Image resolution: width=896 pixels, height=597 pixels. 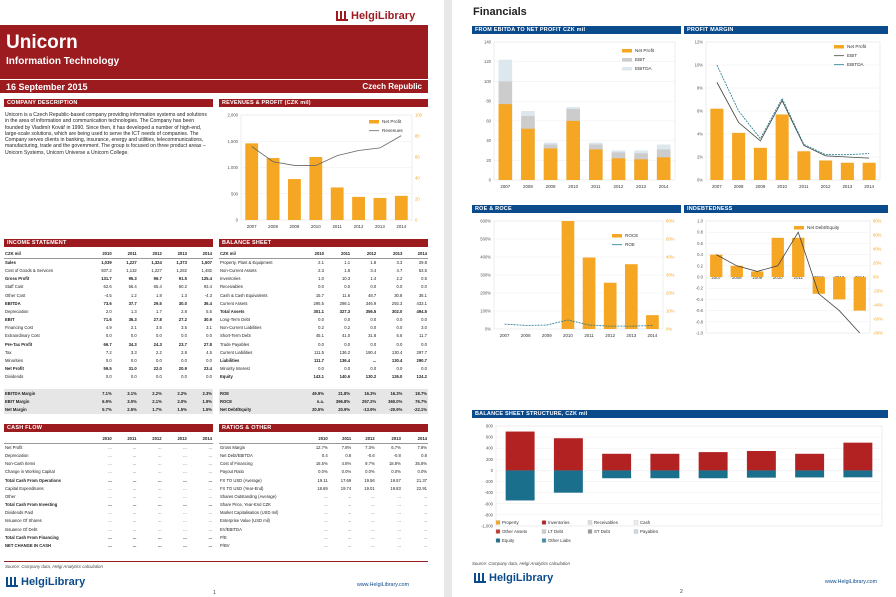 I want to click on cell-value: 1.7, so click(x=159, y=311).